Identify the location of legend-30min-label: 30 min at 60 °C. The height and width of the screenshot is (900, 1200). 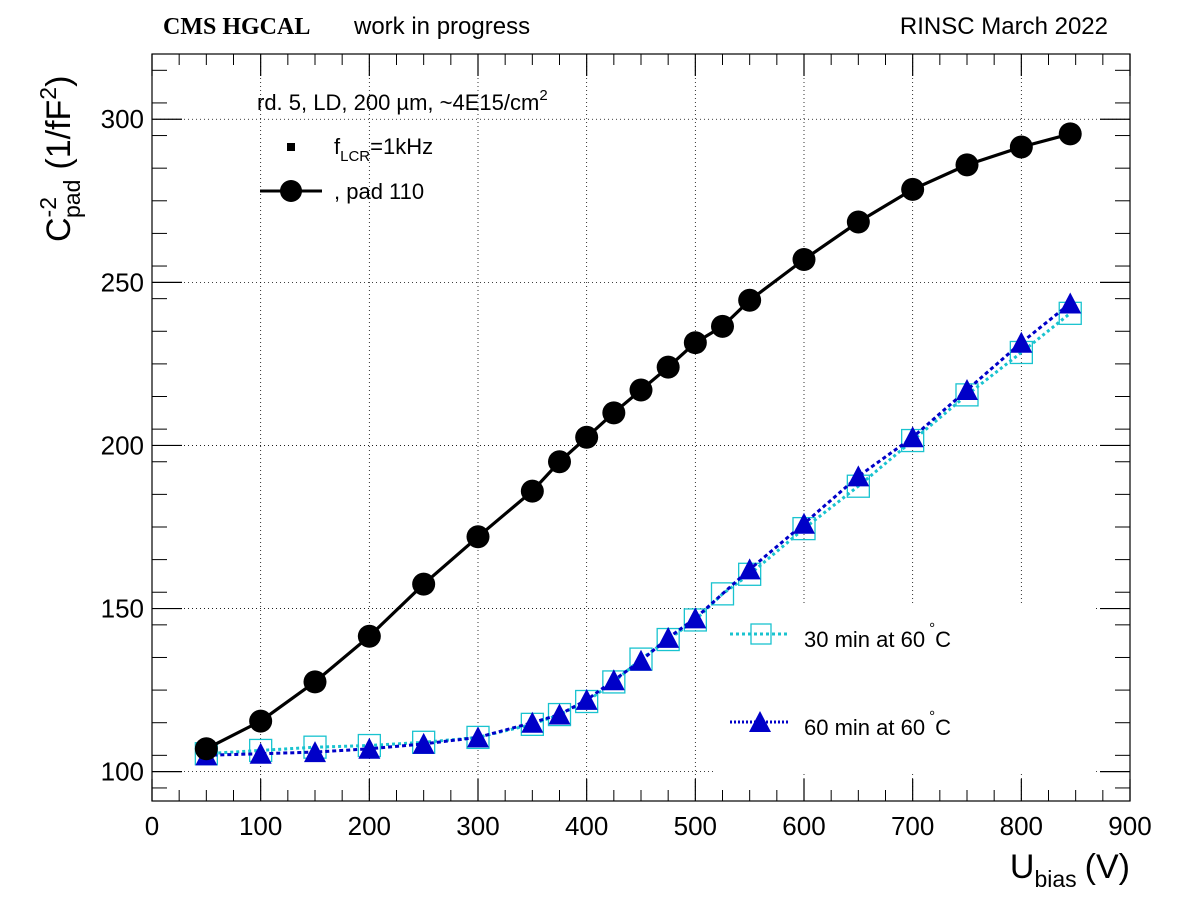
(877, 636).